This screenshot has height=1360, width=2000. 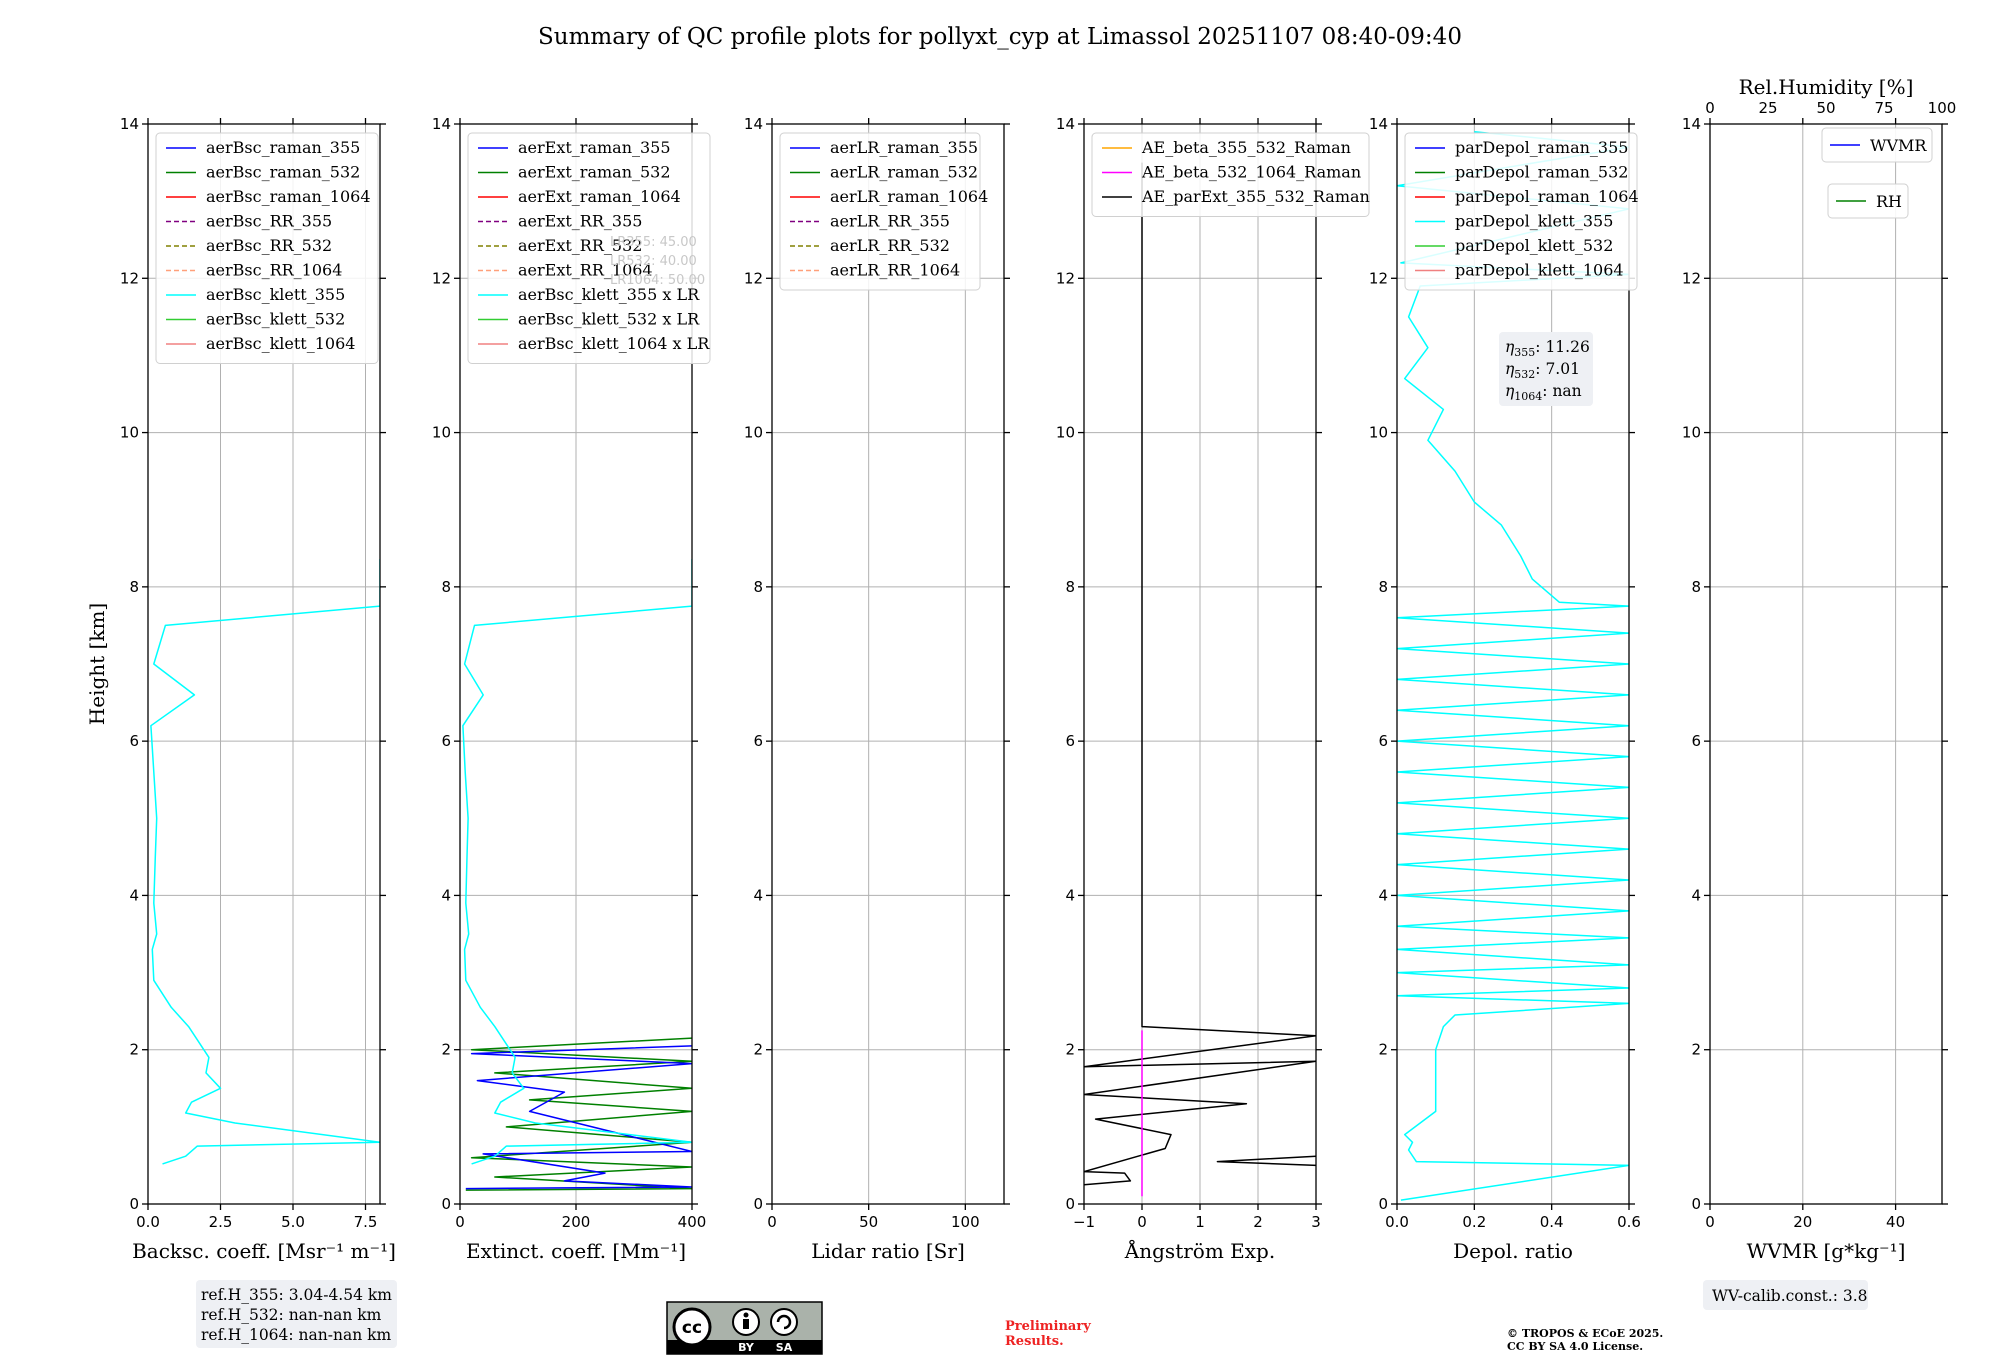 I want to click on legend-label: aerBsc_RR_532, so click(x=269, y=245).